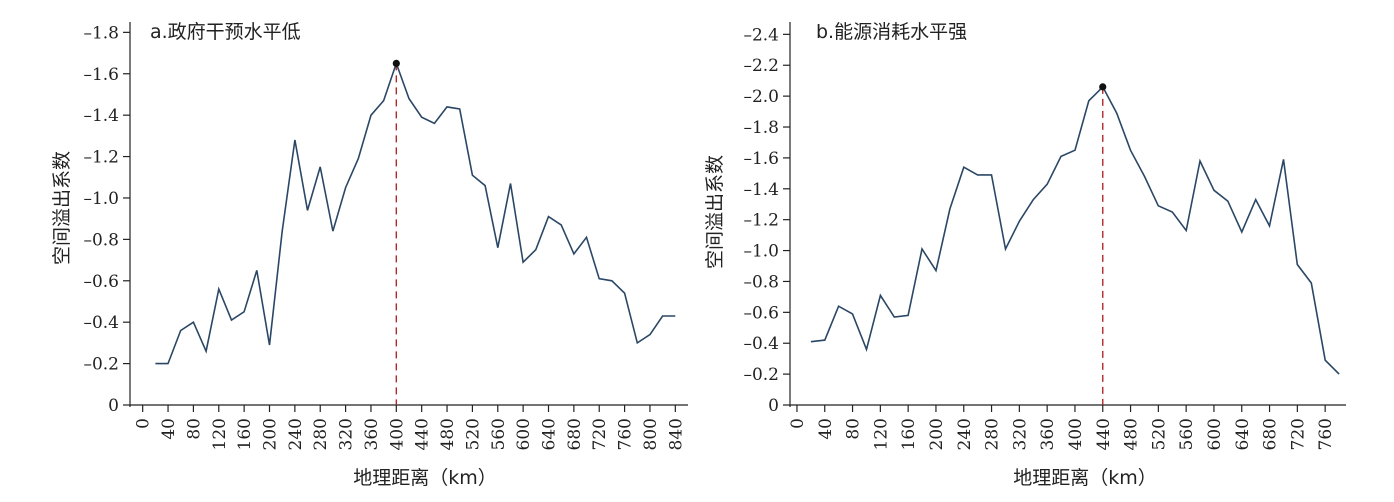 Image resolution: width=1394 pixels, height=502 pixels. Describe the element at coordinates (773, 406) in the screenshot. I see `y-tick-label-b: 0` at that location.